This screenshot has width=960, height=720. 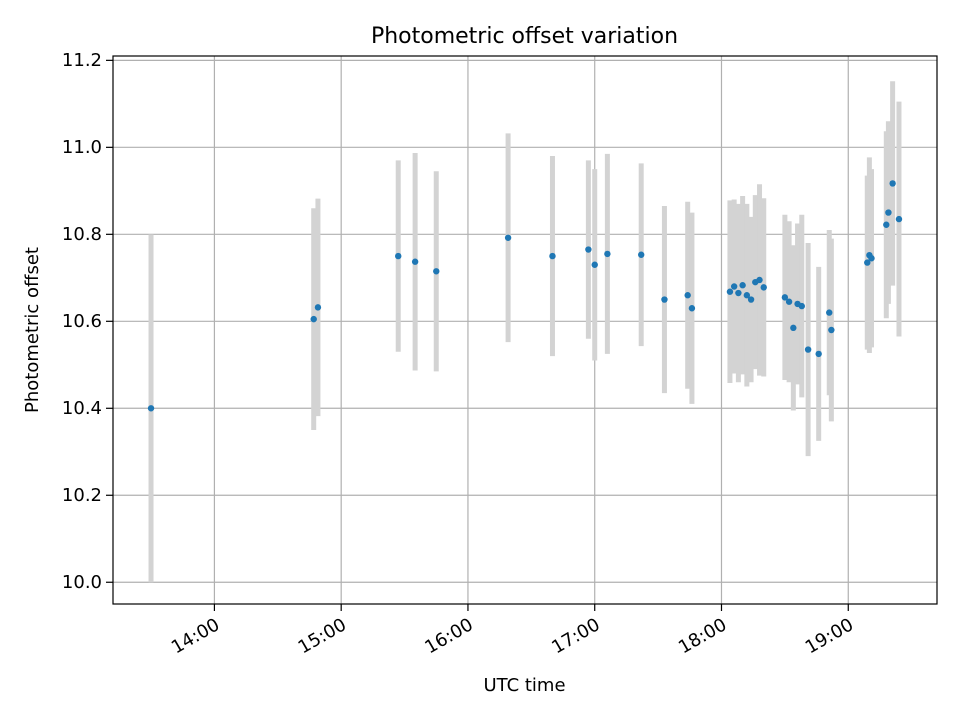 What do you see at coordinates (524, 685) in the screenshot?
I see `x-axis-label: UTC time` at bounding box center [524, 685].